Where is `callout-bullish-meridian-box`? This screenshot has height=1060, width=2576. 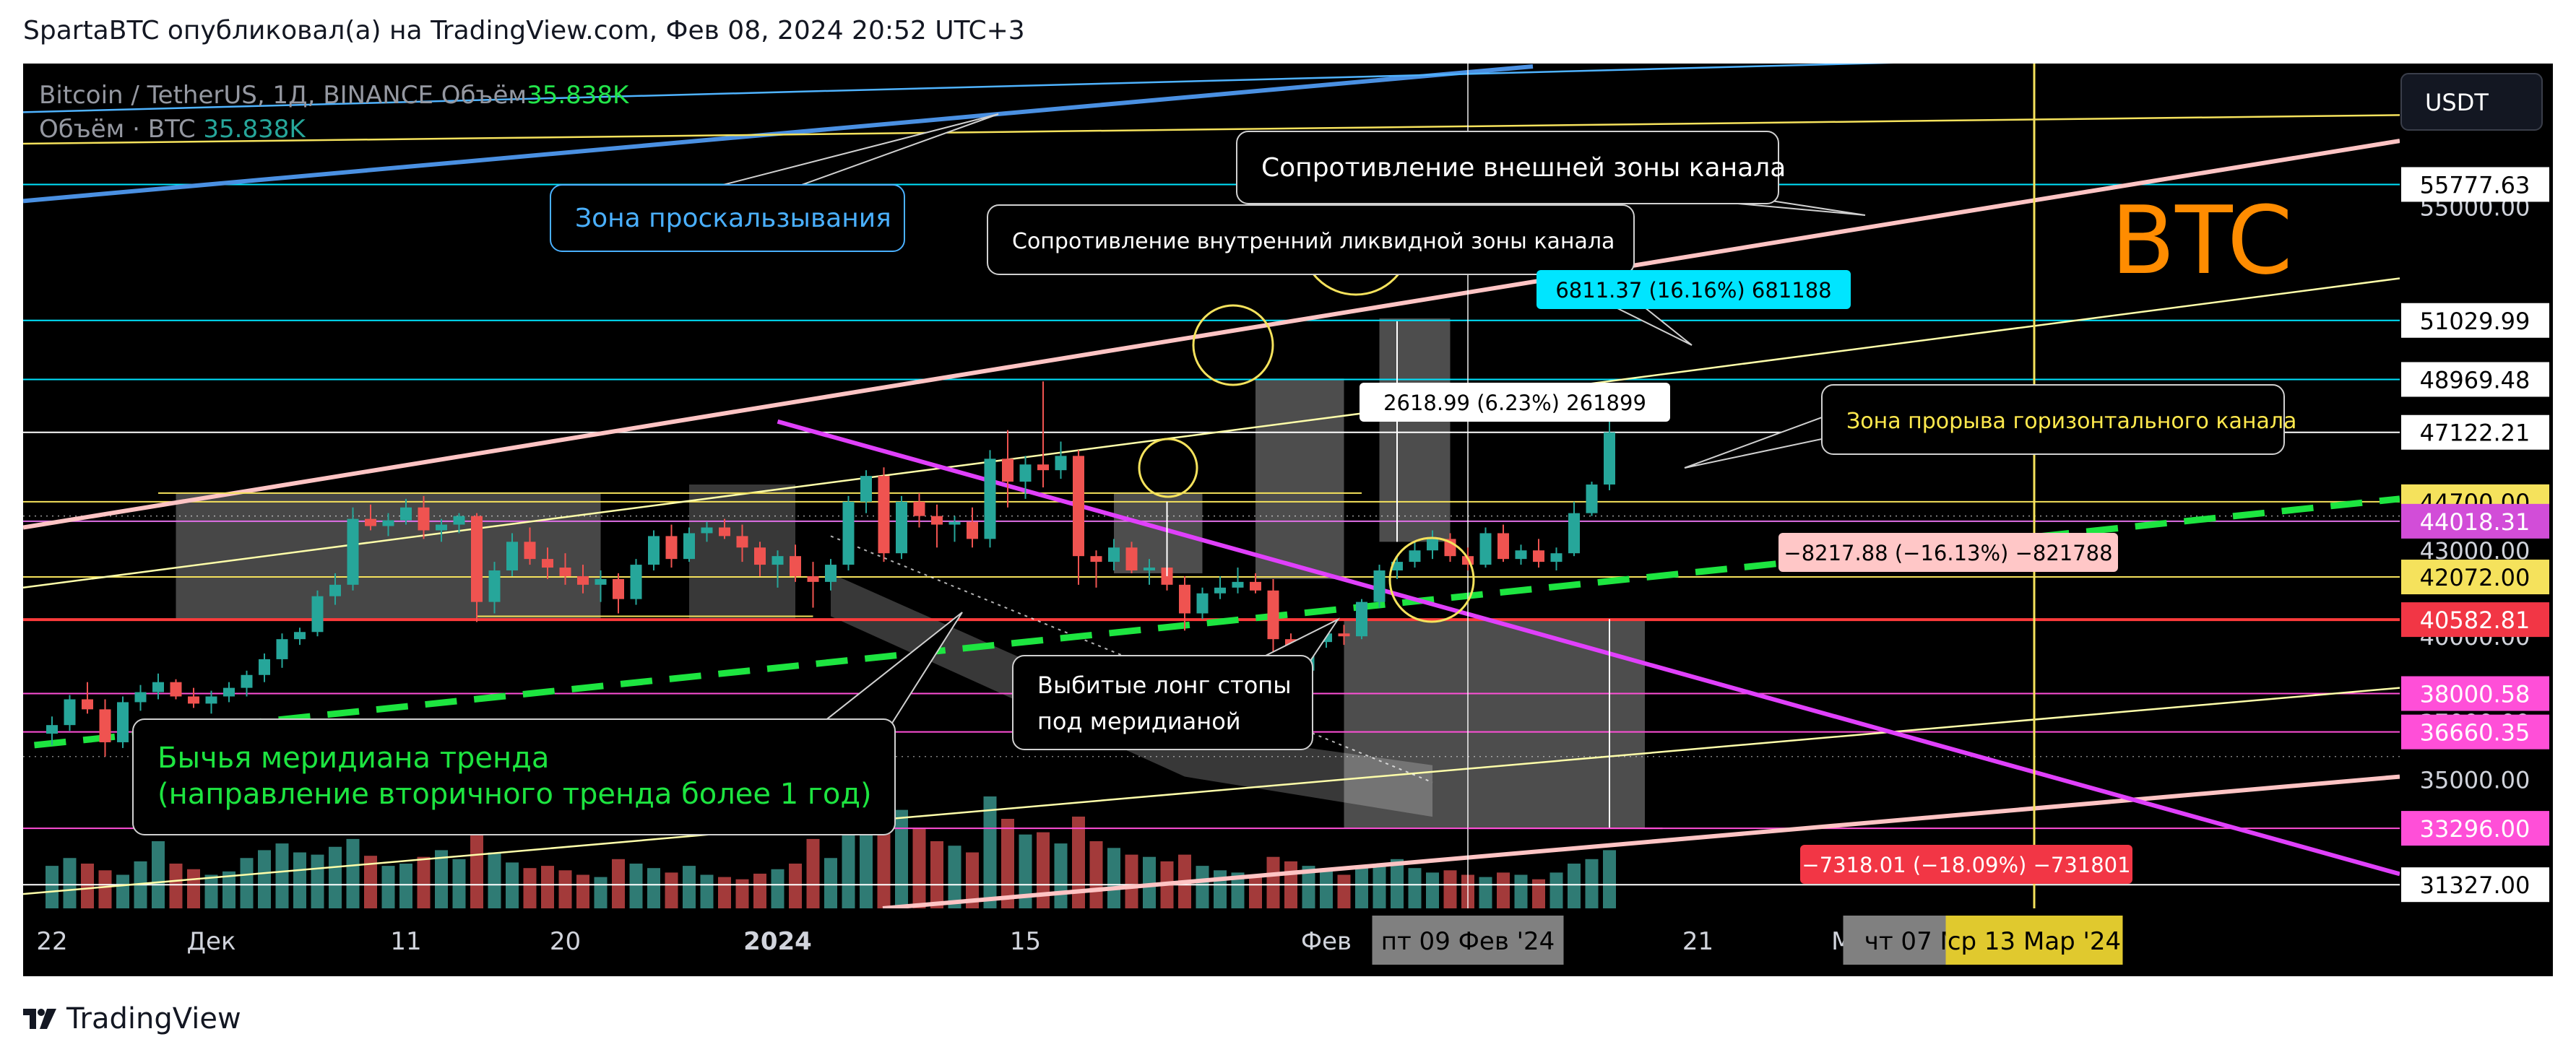 callout-bullish-meridian-box is located at coordinates (514, 776).